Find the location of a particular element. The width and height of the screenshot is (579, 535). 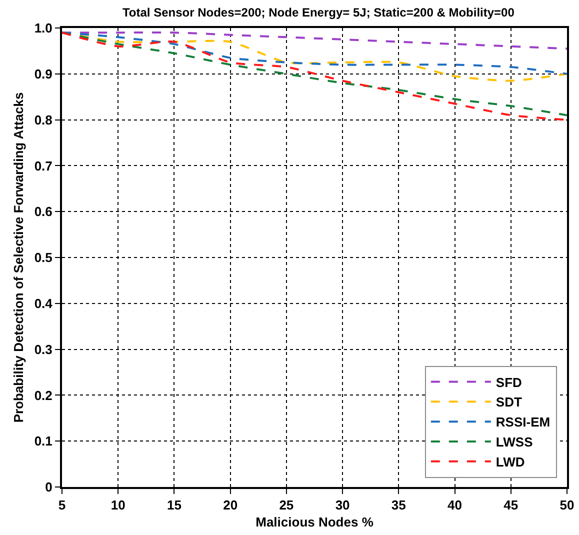

y-tick-label: 0.1 is located at coordinates (43, 441).